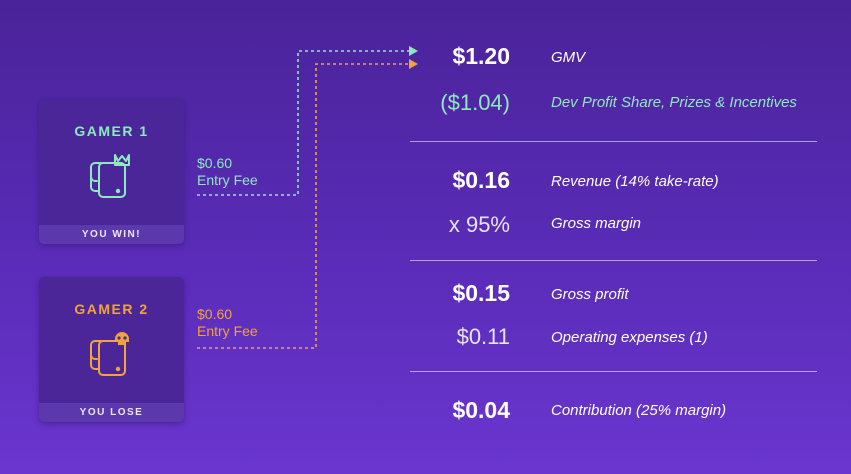  I want to click on gamer-2-result: YOU LOSE, so click(111, 412).